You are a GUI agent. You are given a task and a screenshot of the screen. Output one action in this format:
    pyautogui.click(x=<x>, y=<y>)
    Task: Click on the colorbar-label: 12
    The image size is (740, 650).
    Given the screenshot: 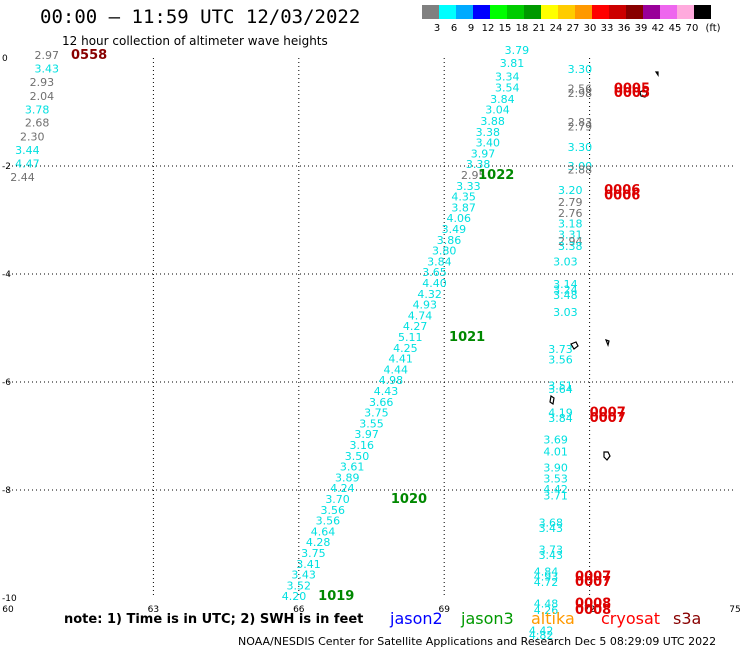 What is the action you would take?
    pyautogui.click(x=488, y=28)
    